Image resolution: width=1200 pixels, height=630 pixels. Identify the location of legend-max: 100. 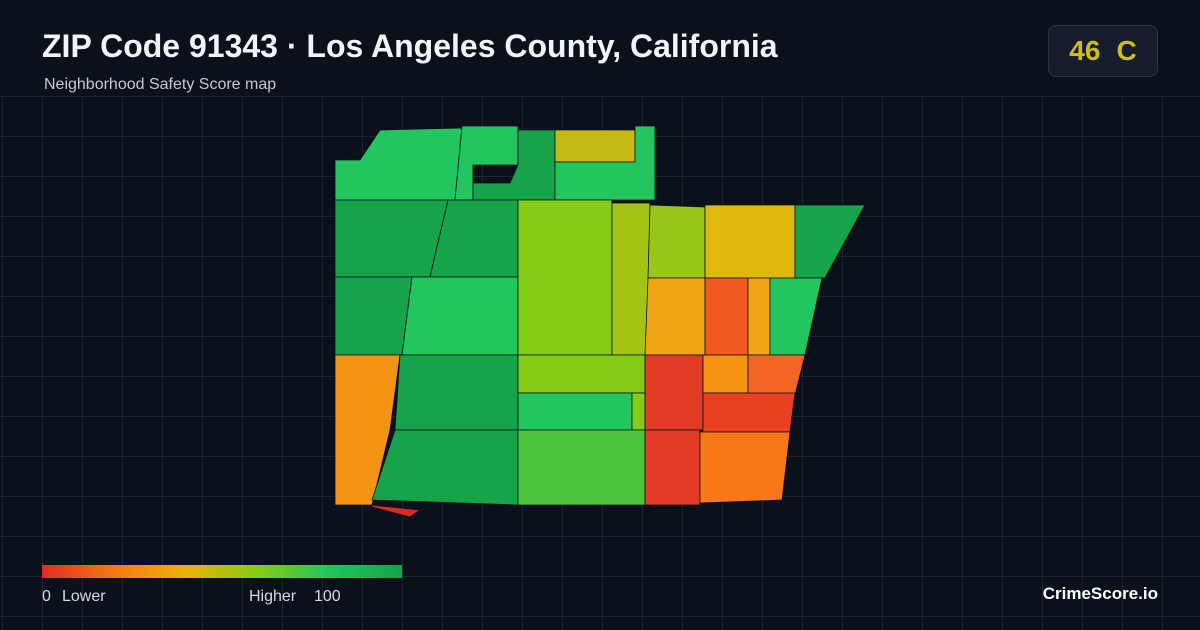
(327, 596).